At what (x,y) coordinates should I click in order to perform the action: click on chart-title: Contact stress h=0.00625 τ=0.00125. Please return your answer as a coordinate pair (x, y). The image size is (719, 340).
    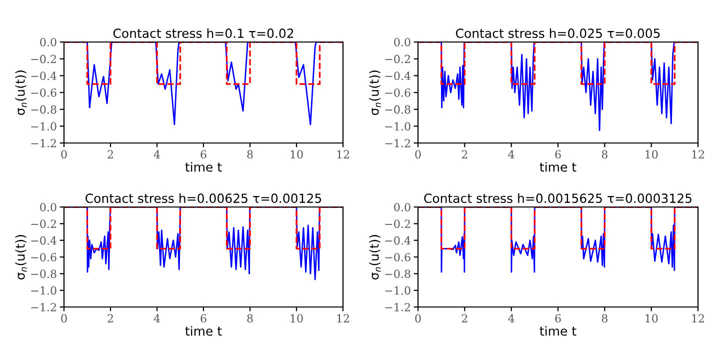
    Looking at the image, I should click on (204, 198).